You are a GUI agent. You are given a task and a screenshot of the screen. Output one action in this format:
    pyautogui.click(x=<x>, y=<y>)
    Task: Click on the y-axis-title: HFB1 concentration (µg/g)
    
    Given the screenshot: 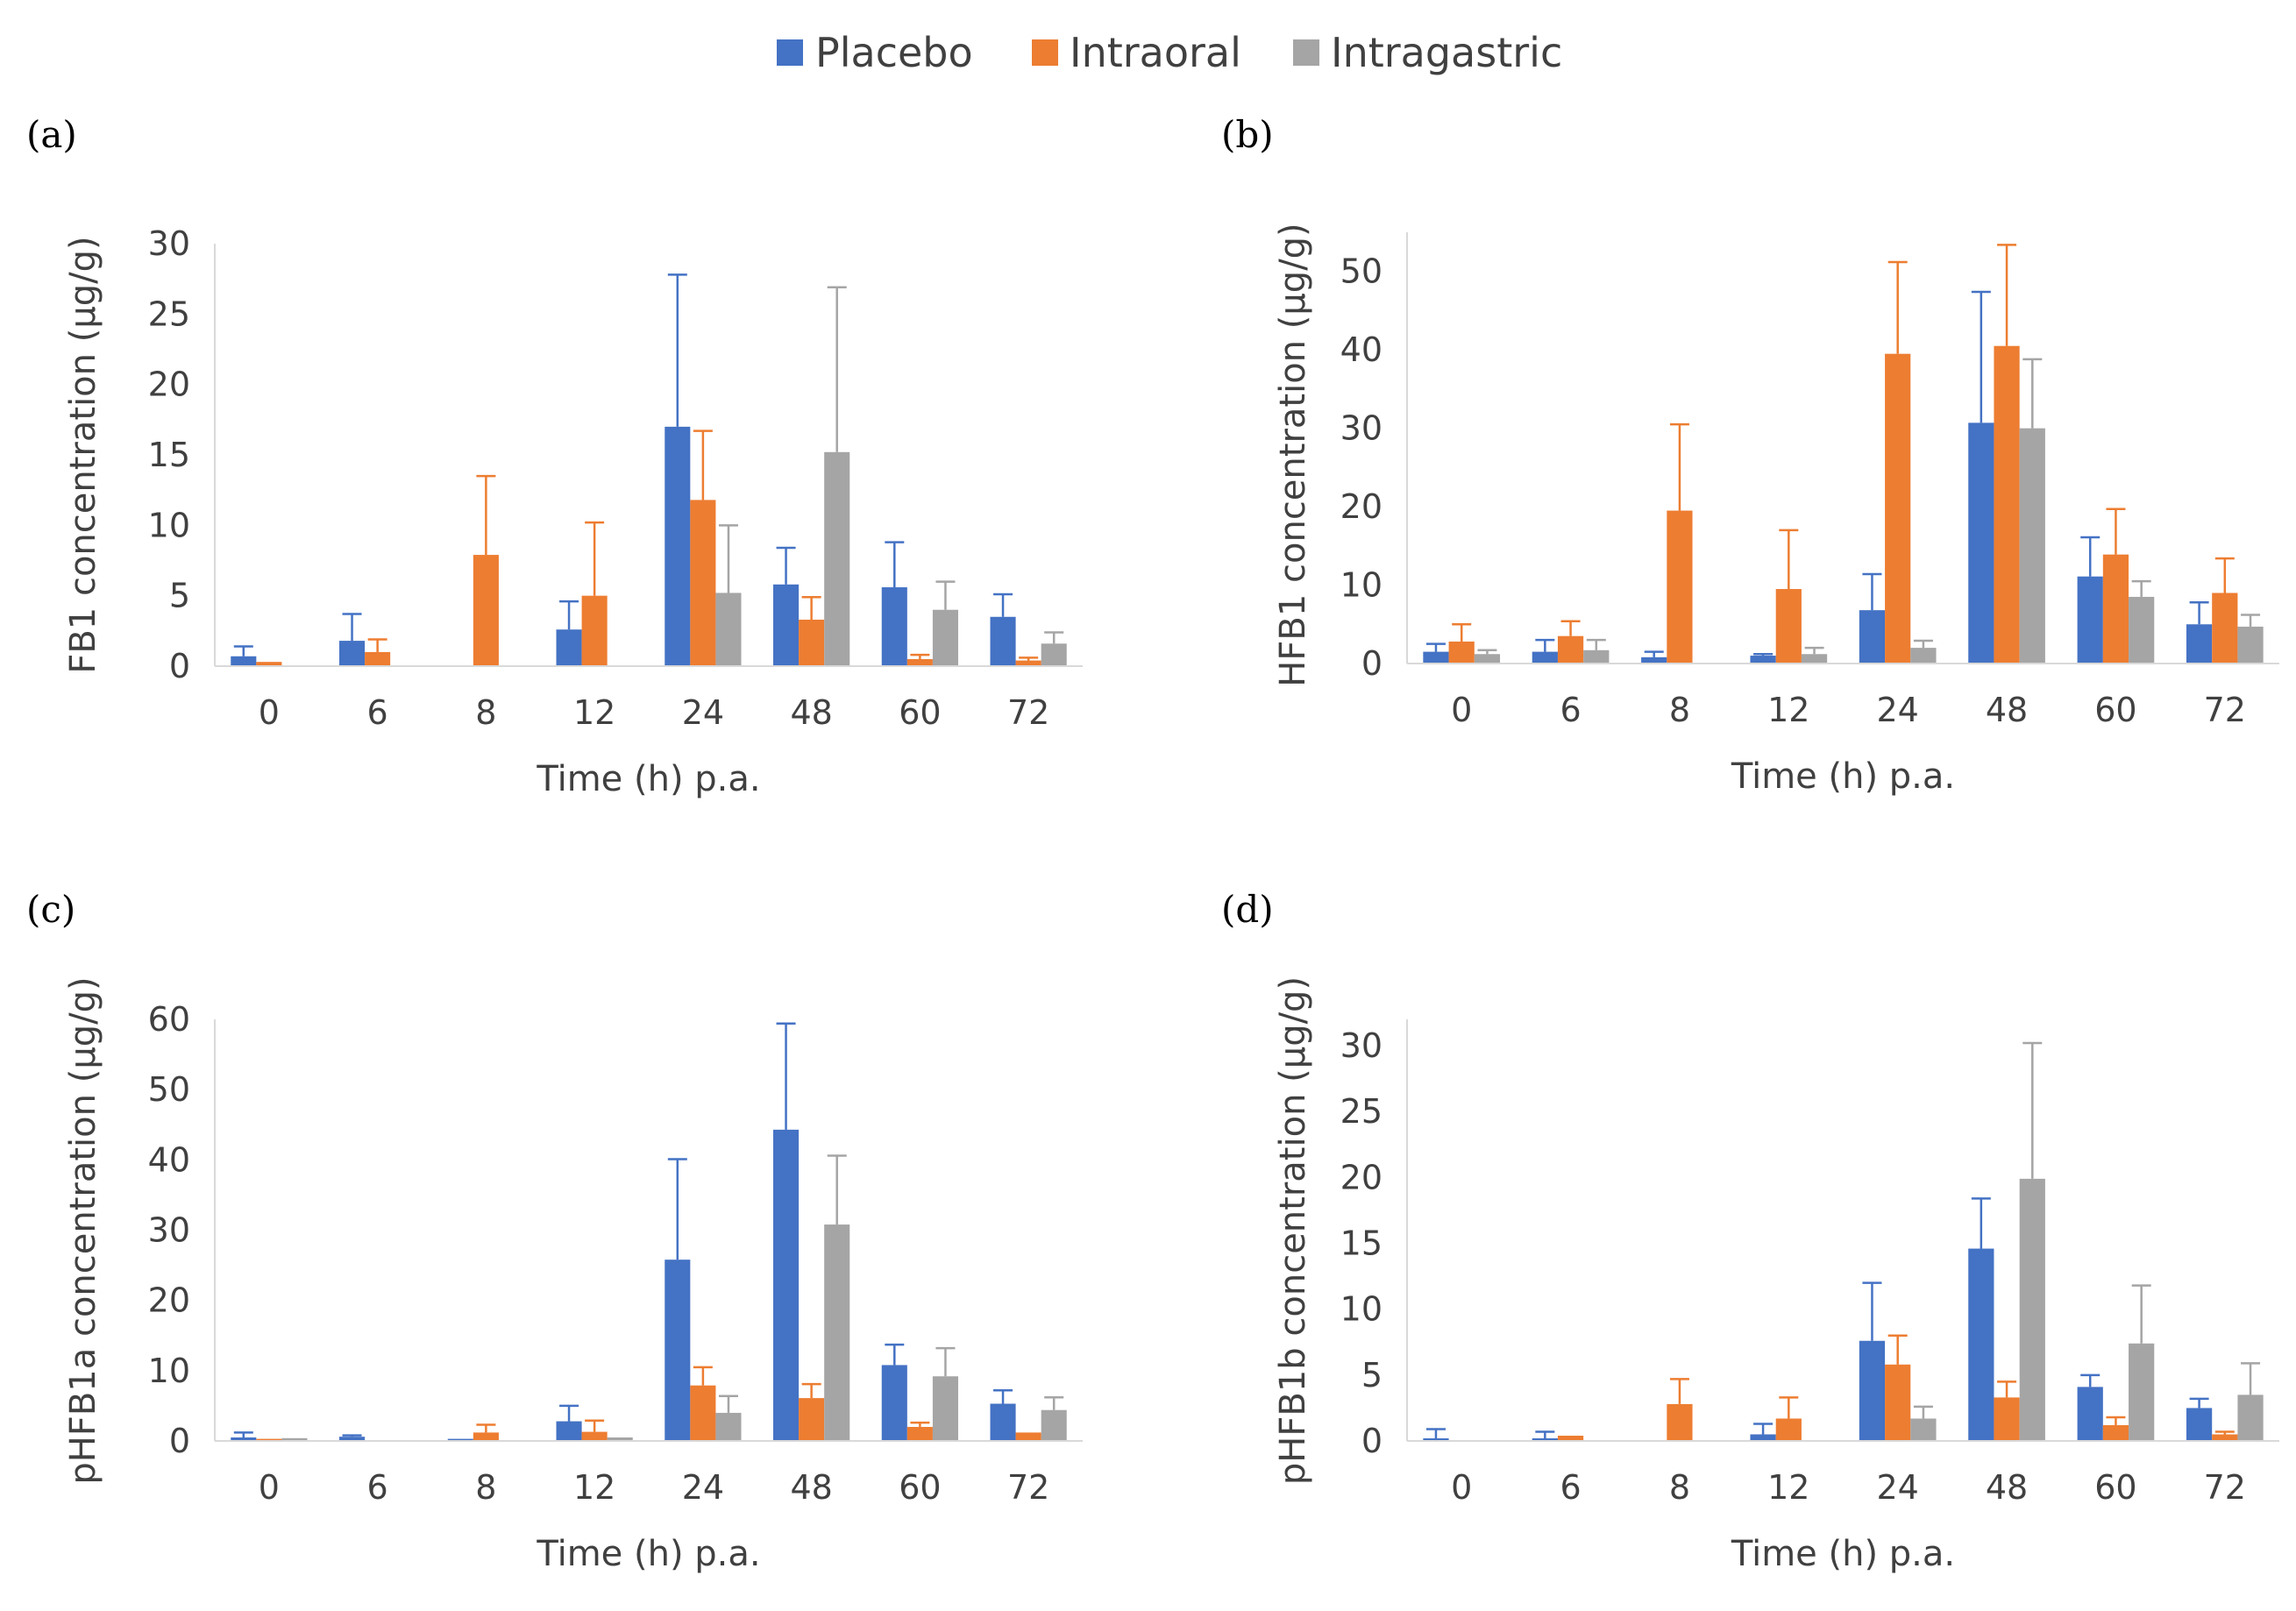 What is the action you would take?
    pyautogui.click(x=1293, y=454)
    